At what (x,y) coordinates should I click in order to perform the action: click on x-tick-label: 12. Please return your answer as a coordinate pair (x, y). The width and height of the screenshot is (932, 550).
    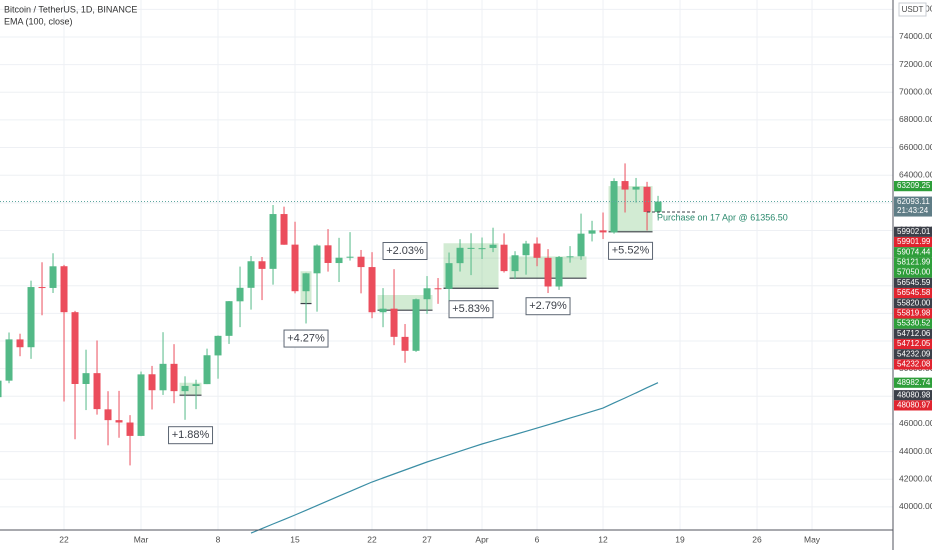
    Looking at the image, I should click on (603, 539).